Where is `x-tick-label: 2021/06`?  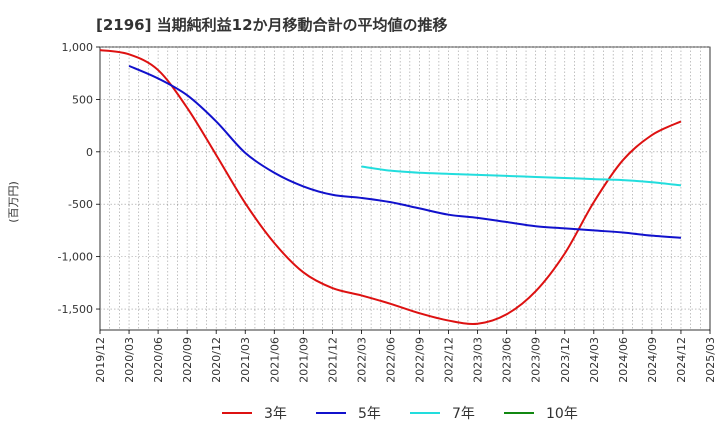 x-tick-label: 2021/06 is located at coordinates (274, 360).